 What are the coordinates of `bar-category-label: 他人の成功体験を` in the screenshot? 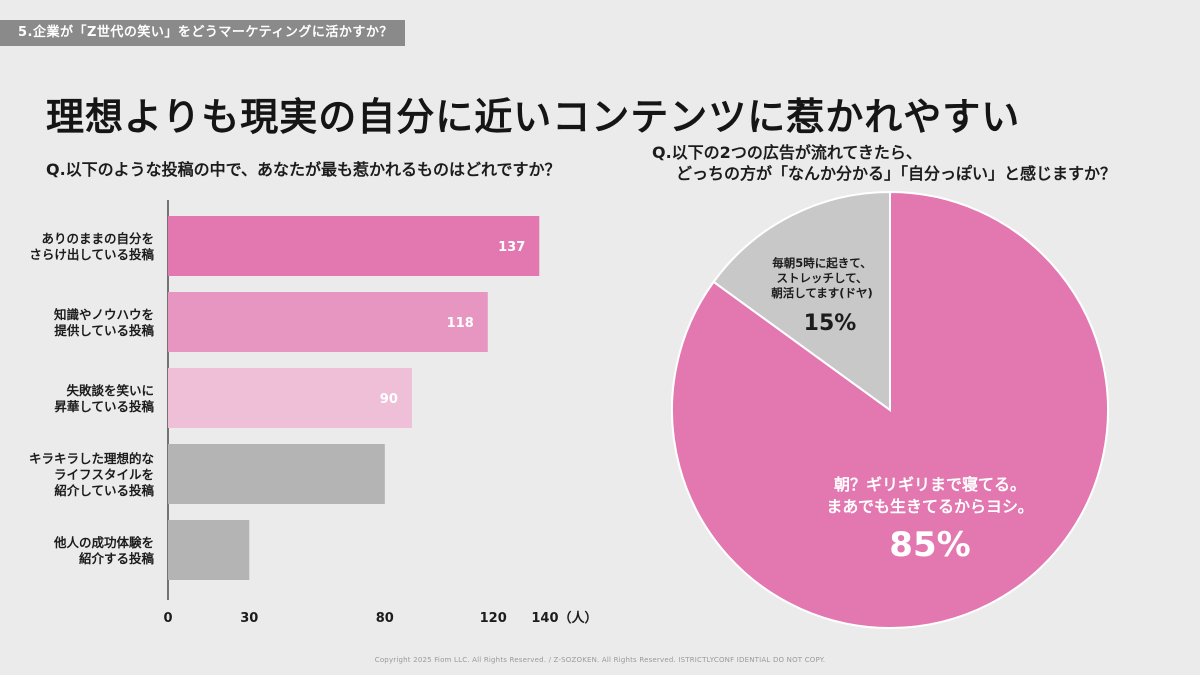 It's located at (103, 542).